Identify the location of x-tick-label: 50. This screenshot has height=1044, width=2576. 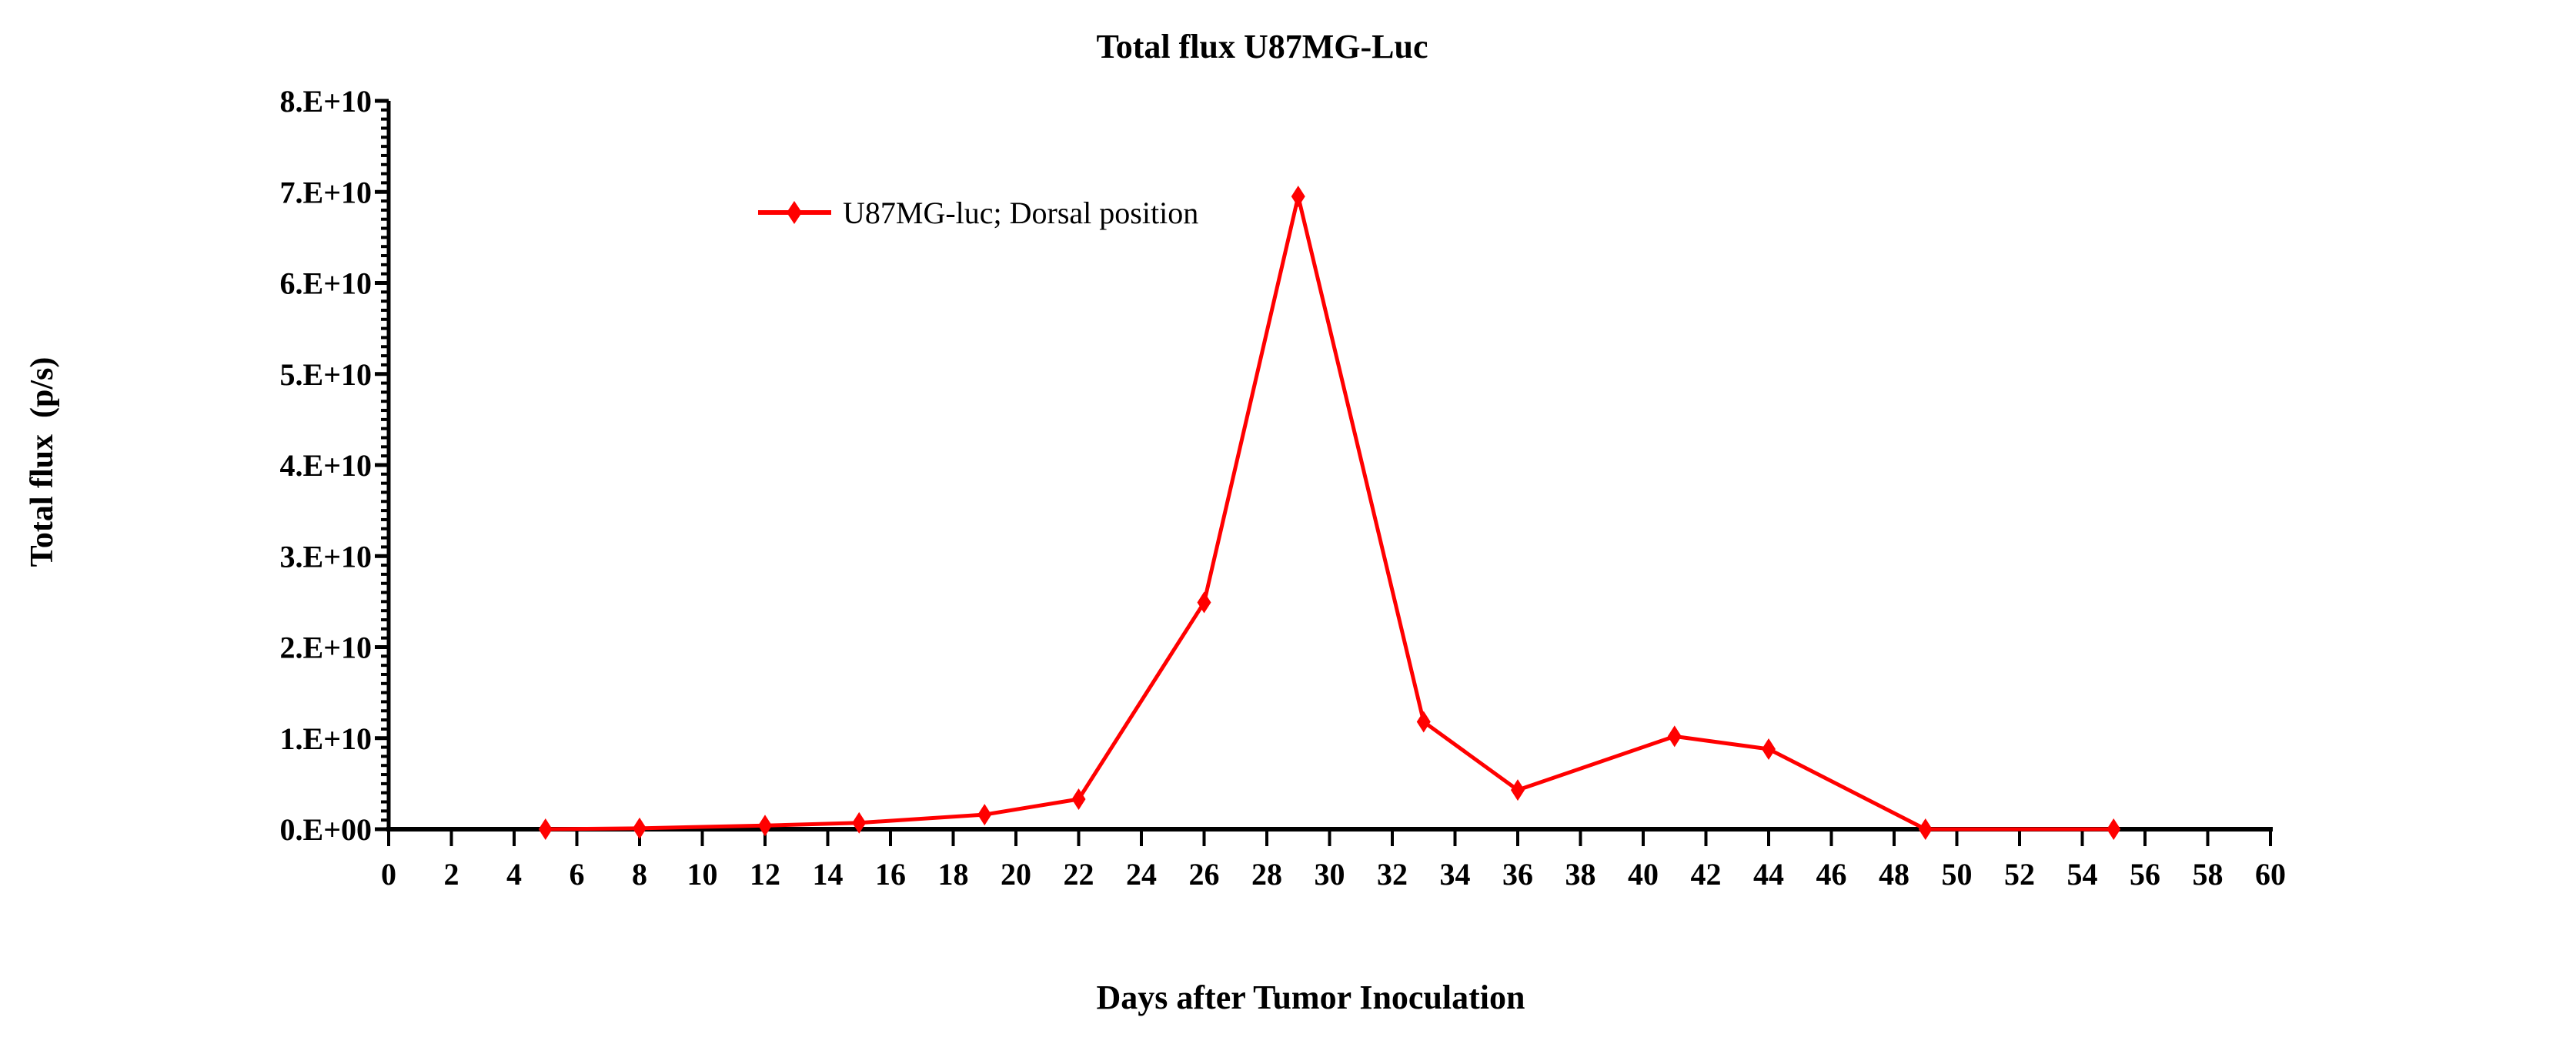
(1957, 874).